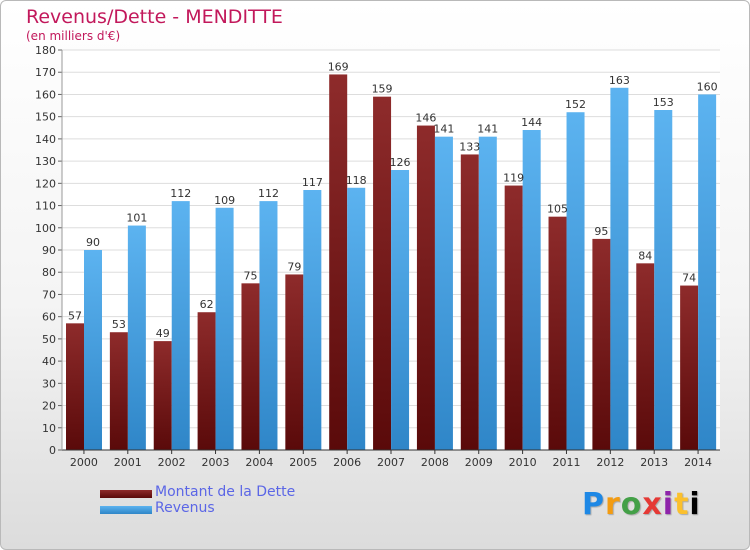 Image resolution: width=750 pixels, height=550 pixels. Describe the element at coordinates (601, 231) in the screenshot. I see `data-label-dette: 95` at that location.